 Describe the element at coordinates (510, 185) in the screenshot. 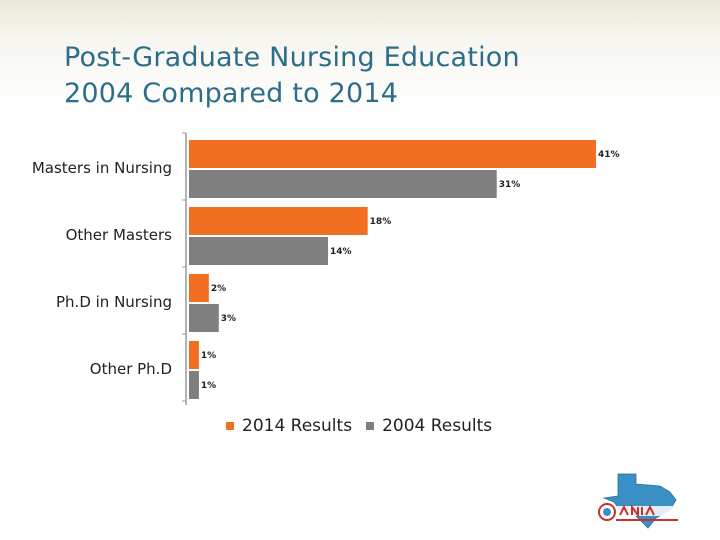

I see `data-label: 31%` at that location.